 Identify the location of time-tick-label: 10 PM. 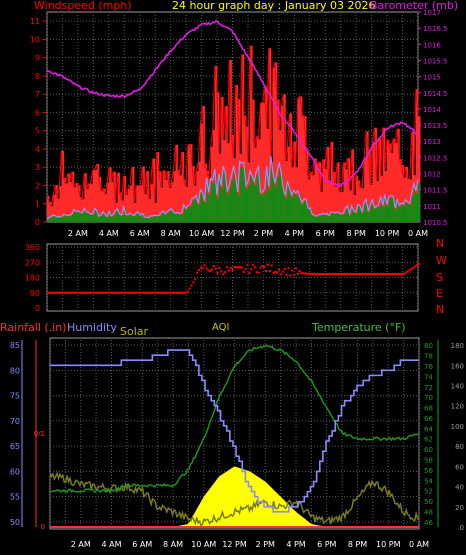
(387, 233).